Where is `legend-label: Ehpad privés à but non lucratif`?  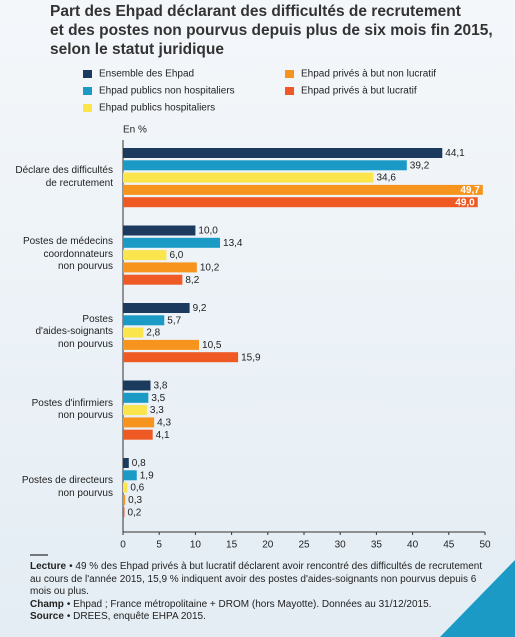 legend-label: Ehpad privés à but non lucratif is located at coordinates (368, 74).